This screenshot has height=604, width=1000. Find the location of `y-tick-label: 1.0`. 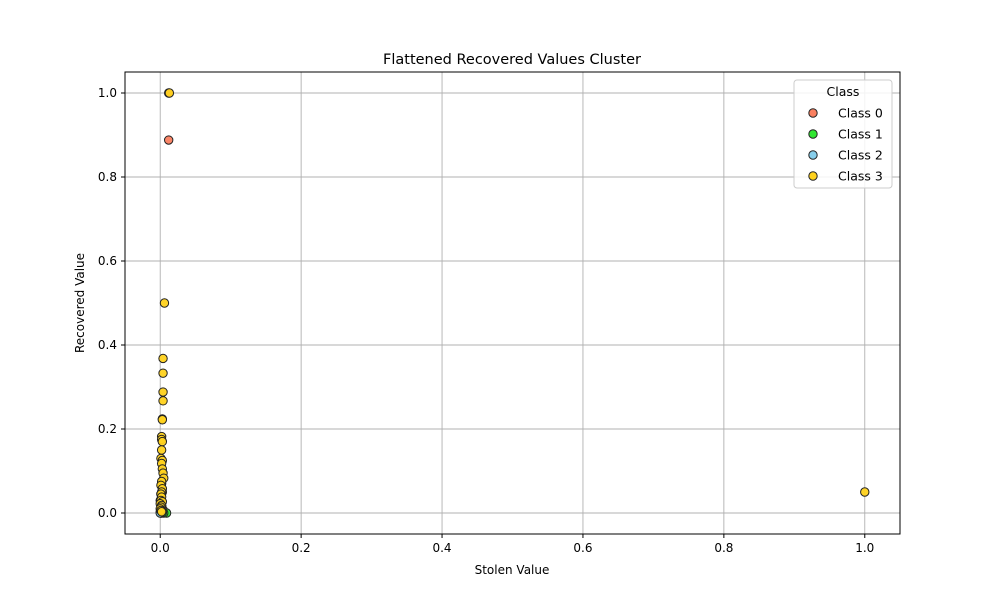

y-tick-label: 1.0 is located at coordinates (107, 93).